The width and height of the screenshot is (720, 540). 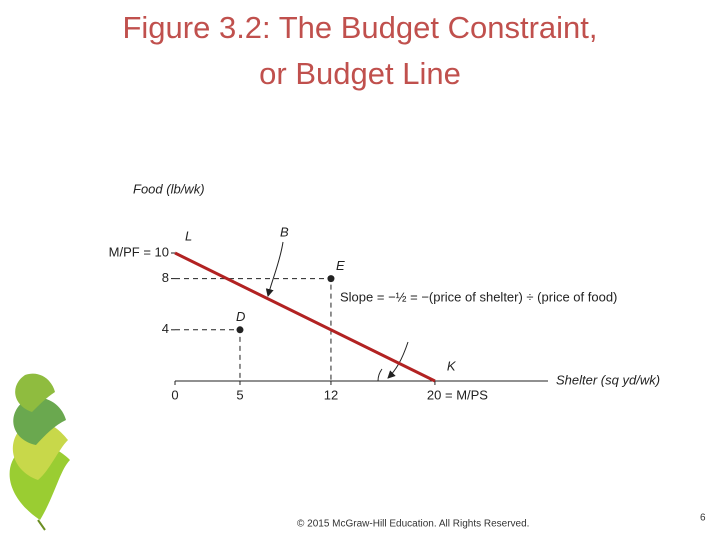 I want to click on x-tick-label: 0, so click(x=174, y=394).